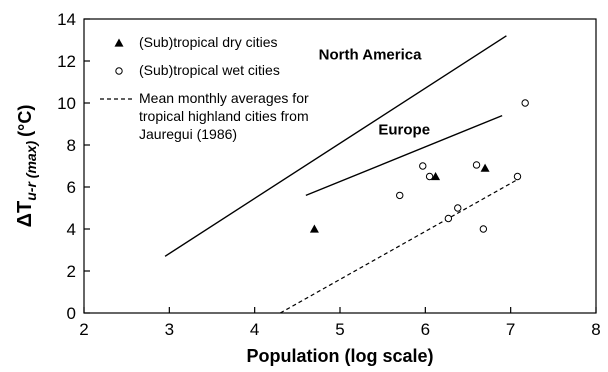 The width and height of the screenshot is (608, 372). I want to click on legend-text-1: (Sub)tropical wet cities, so click(209, 70).